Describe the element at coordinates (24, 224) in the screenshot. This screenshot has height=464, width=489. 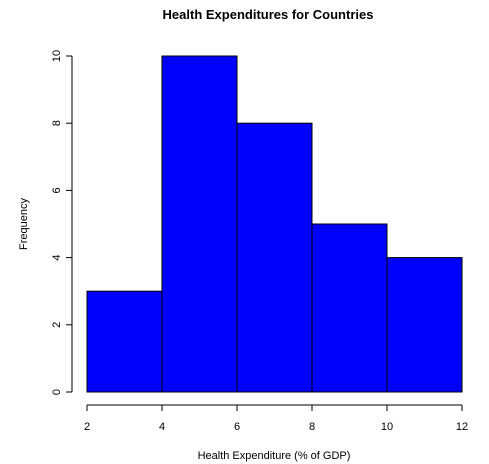
I see `y-axis-label: Frequency` at that location.